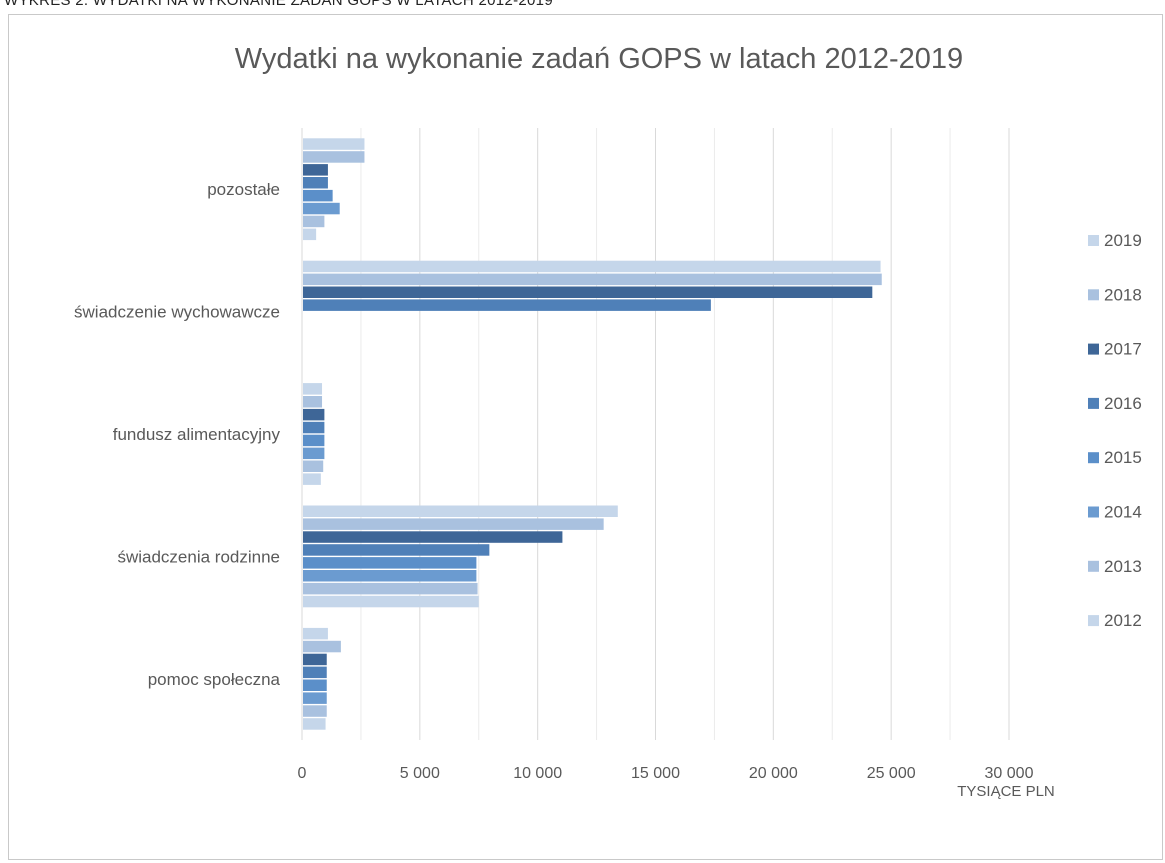  What do you see at coordinates (1123, 512) in the screenshot?
I see `legend-label: 2014` at bounding box center [1123, 512].